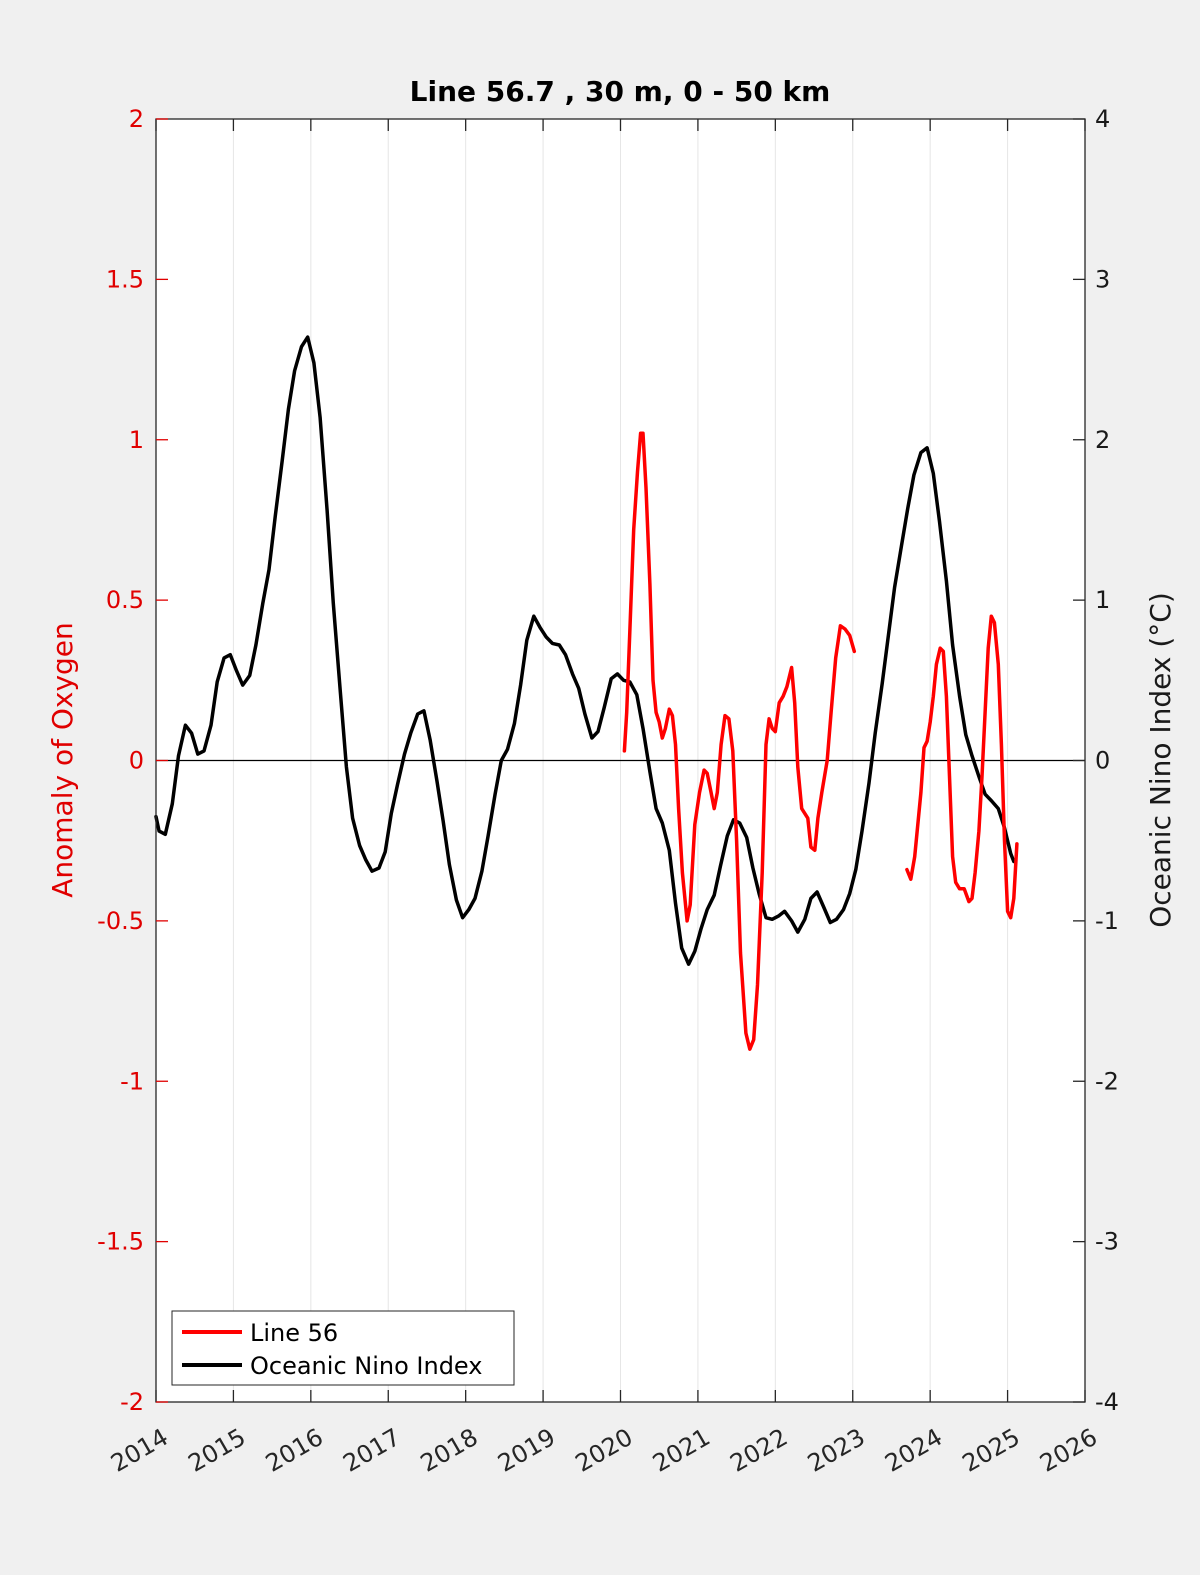 This screenshot has width=1200, height=1575. I want to click on y-right-tick-label: -4, so click(1107, 1402).